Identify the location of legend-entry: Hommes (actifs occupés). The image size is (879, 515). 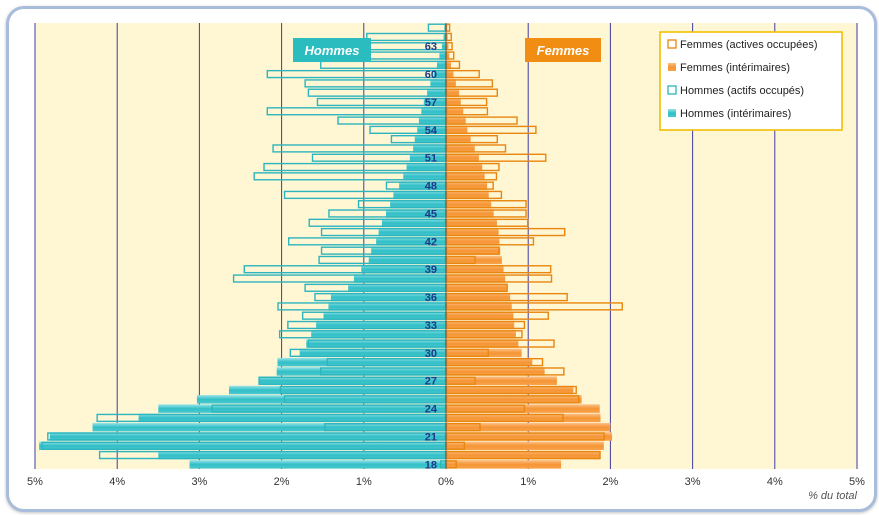
(742, 91).